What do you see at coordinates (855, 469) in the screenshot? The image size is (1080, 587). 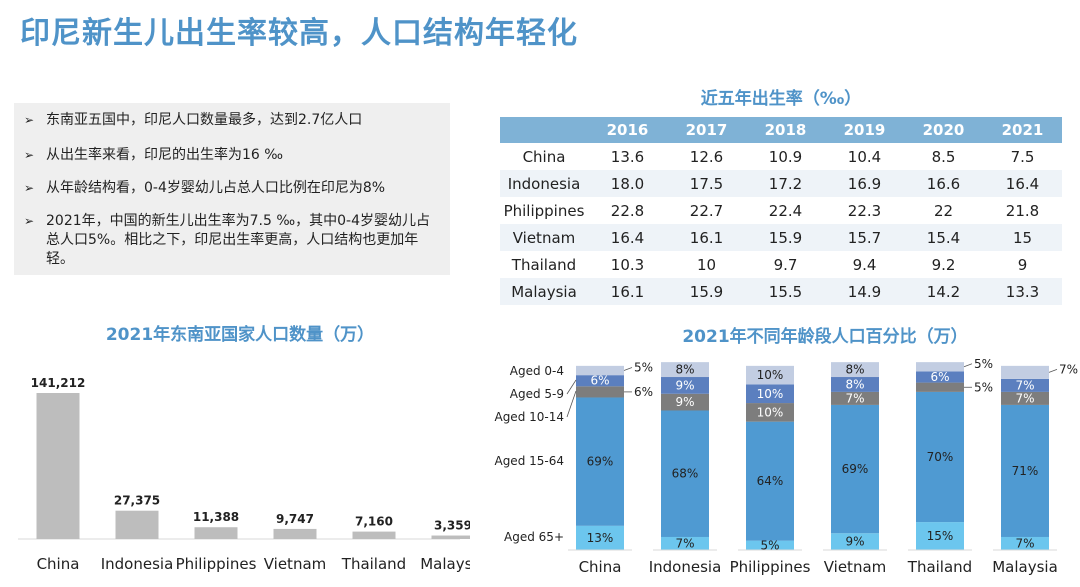 I see `segment-value-label: 69%` at bounding box center [855, 469].